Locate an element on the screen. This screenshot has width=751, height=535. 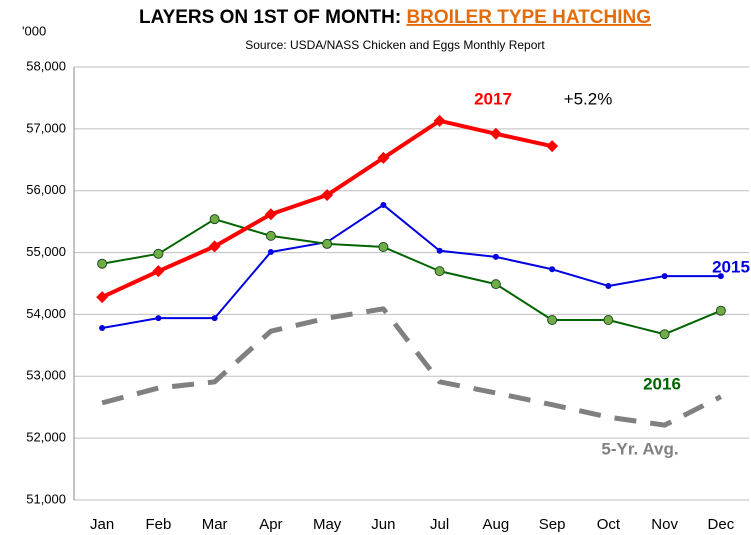
y-unit: '000 is located at coordinates (34, 30).